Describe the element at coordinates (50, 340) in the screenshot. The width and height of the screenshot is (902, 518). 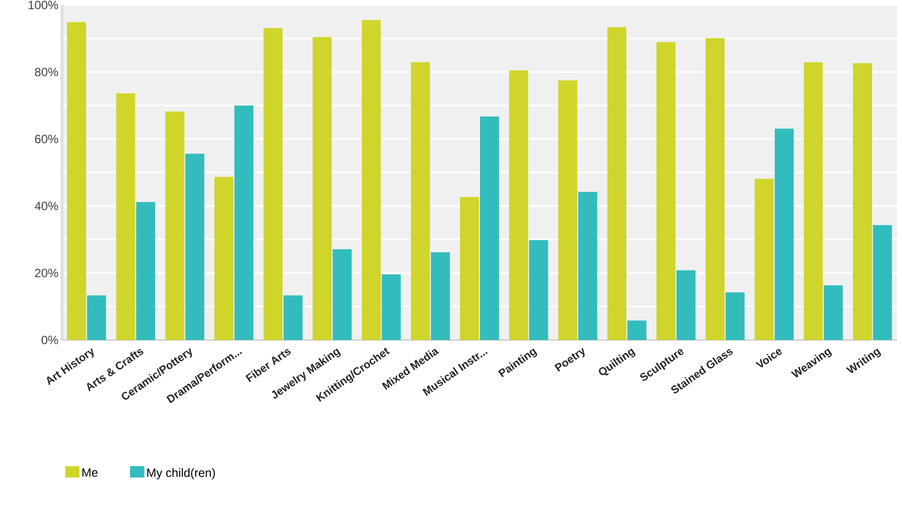
I see `y-tick-label: 0%` at that location.